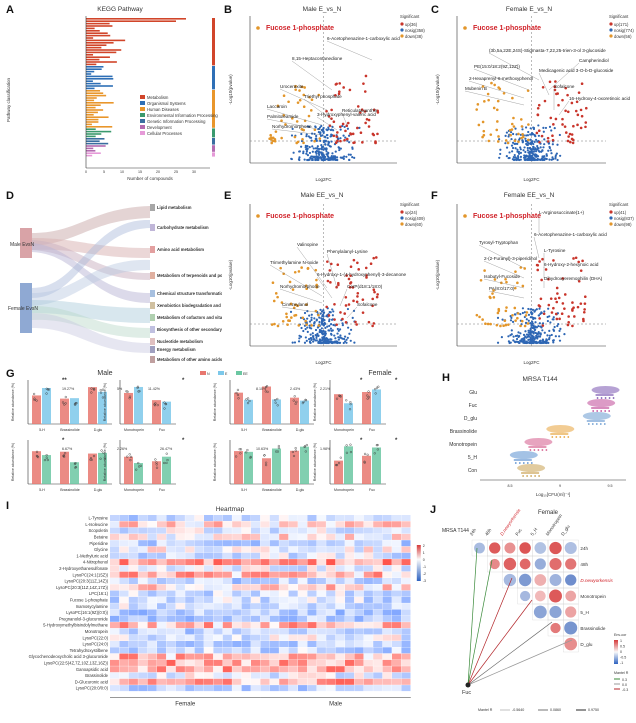 This screenshot has height=723, width=636. What do you see at coordinates (465, 216) in the screenshot?
I see `fucose-point` at bounding box center [465, 216].